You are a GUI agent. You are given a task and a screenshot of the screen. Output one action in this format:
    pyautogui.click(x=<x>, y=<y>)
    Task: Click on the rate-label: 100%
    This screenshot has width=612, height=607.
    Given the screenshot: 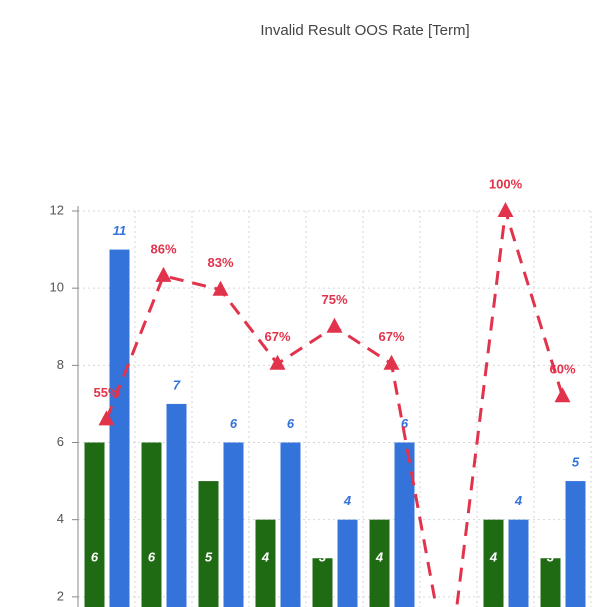 What is the action you would take?
    pyautogui.click(x=506, y=183)
    